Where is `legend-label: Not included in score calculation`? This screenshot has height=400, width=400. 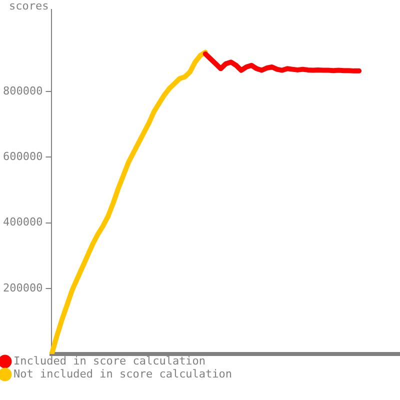 legend-label: Not included in score calculation is located at coordinates (123, 373).